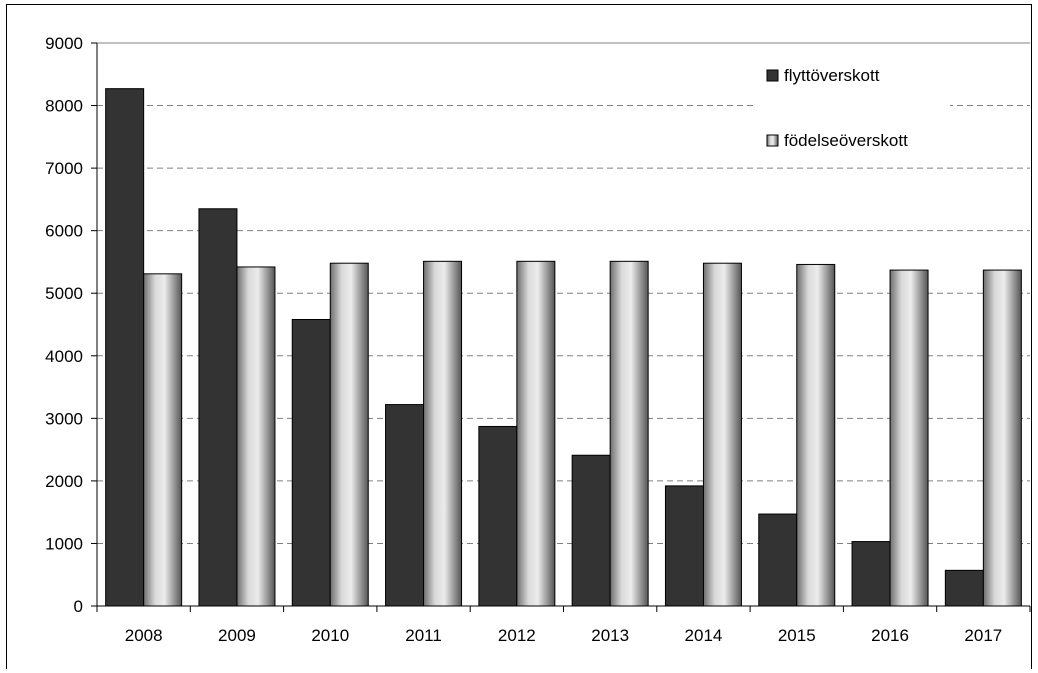 Image resolution: width=1038 pixels, height=673 pixels. What do you see at coordinates (64, 418) in the screenshot?
I see `y-tick-label: 3000` at bounding box center [64, 418].